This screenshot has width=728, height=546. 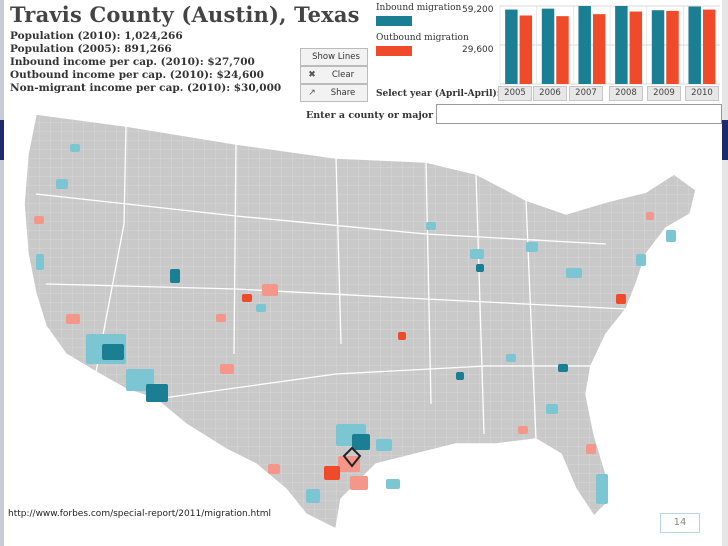 I want to click on bar-inbound-2008, so click(x=621, y=45).